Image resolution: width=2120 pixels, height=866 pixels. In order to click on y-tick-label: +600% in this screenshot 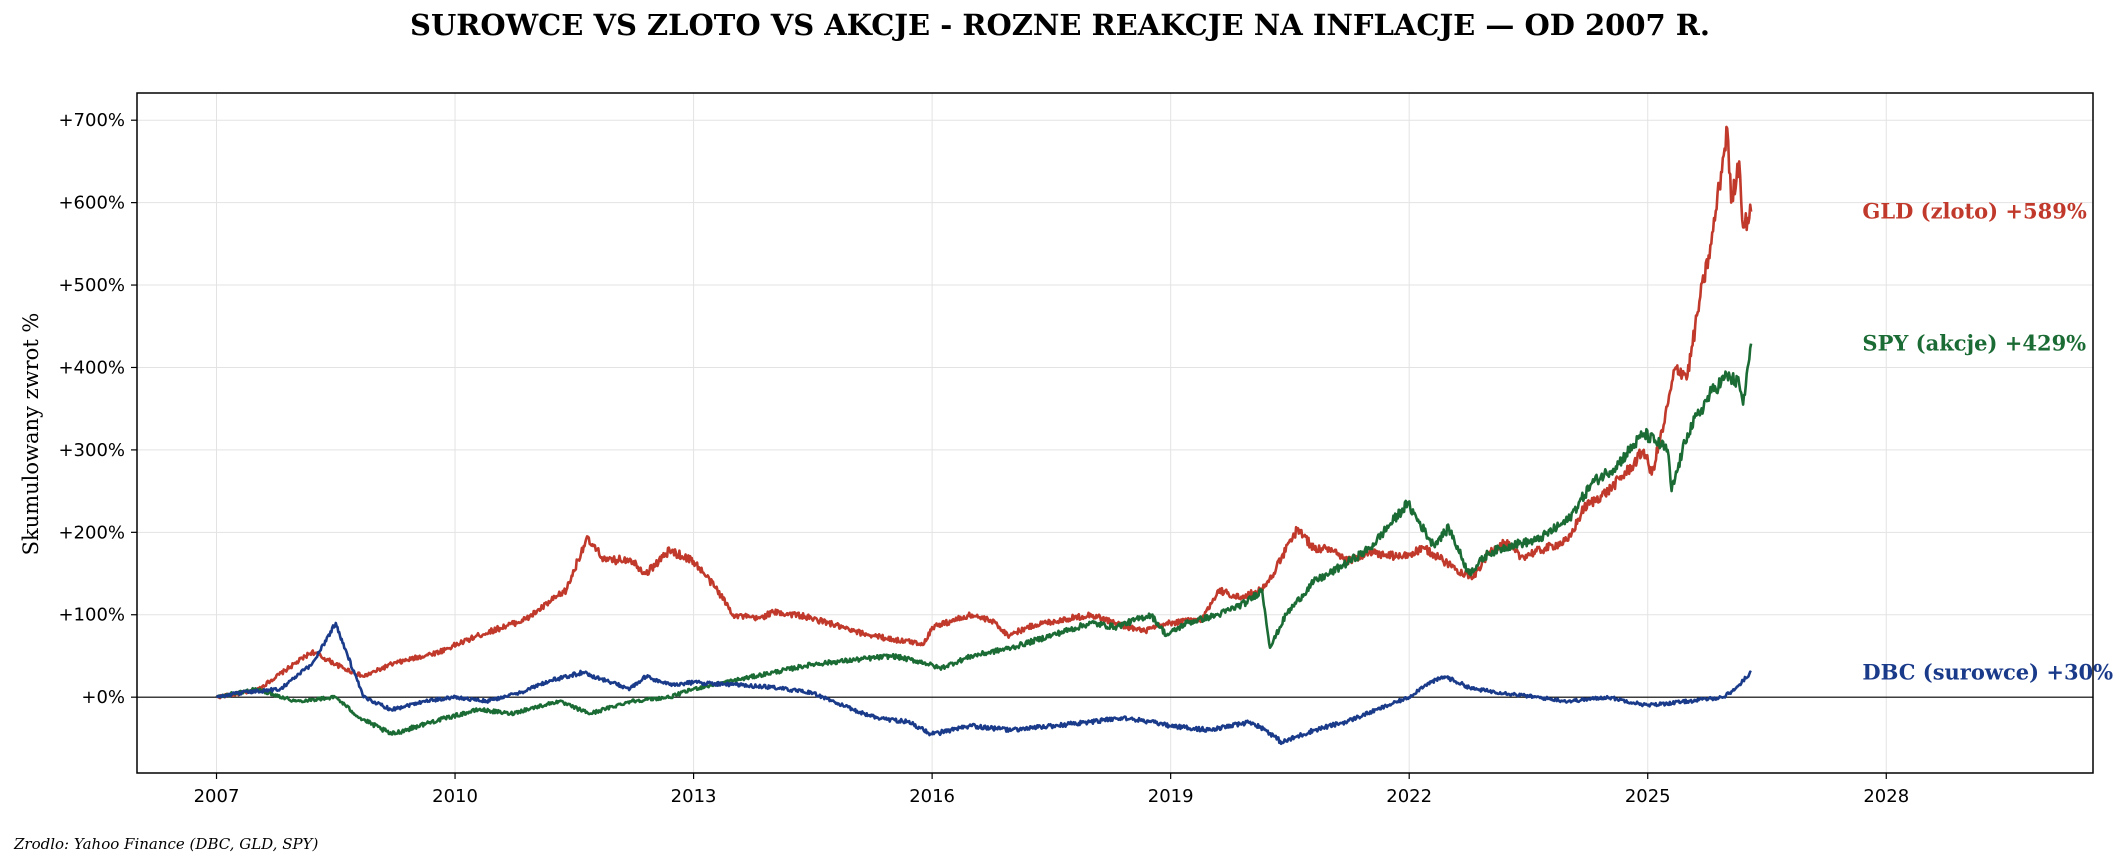, I will do `click(91, 203)`.